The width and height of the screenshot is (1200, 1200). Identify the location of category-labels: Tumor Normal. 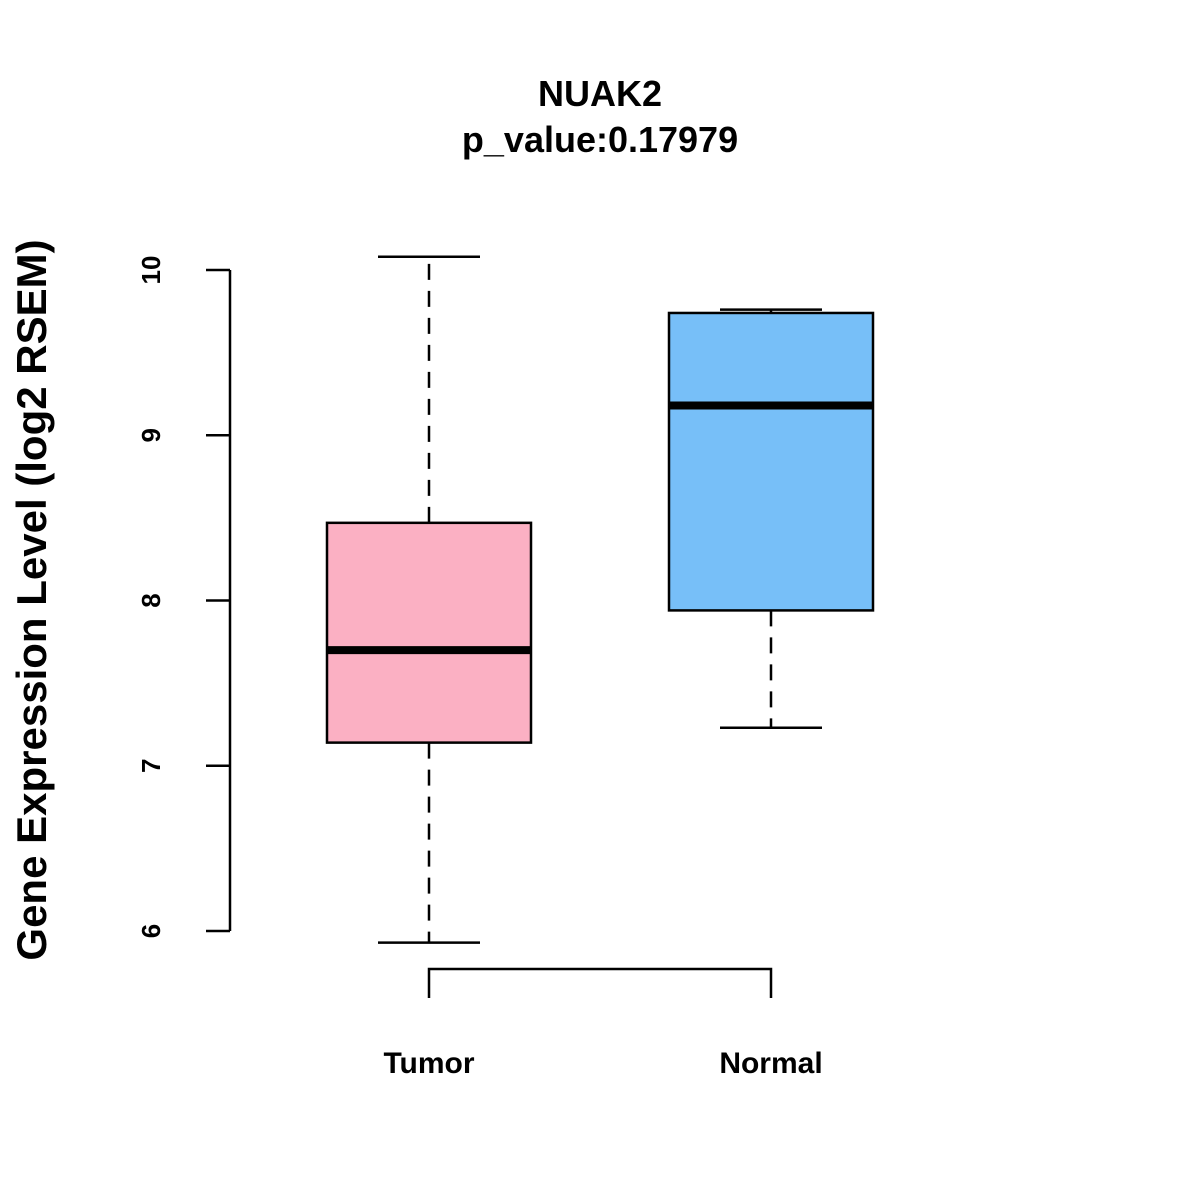
(602, 1063).